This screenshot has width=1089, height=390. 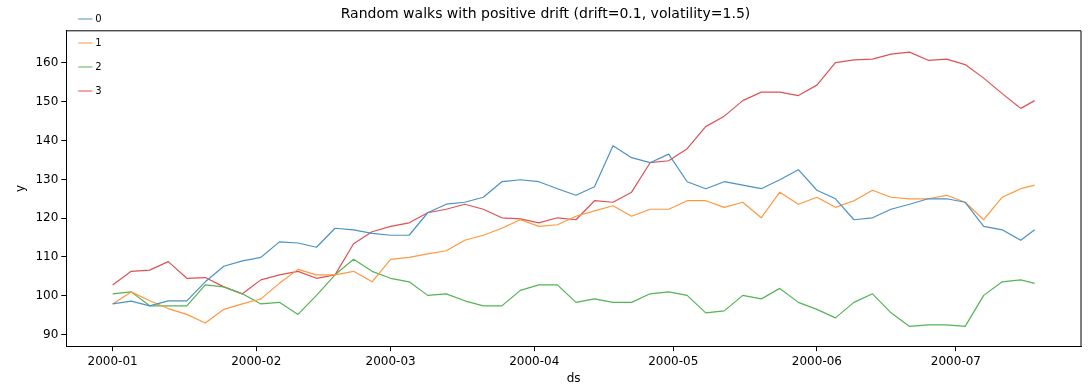 What do you see at coordinates (673, 360) in the screenshot?
I see `x-tick-label: 2000-05` at bounding box center [673, 360].